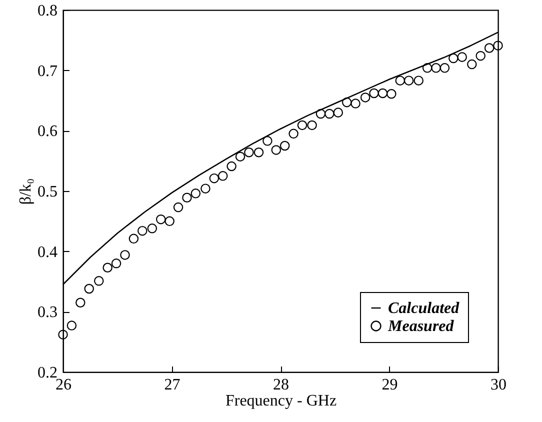  I want to click on y-tick-label: 0.3, so click(48, 313).